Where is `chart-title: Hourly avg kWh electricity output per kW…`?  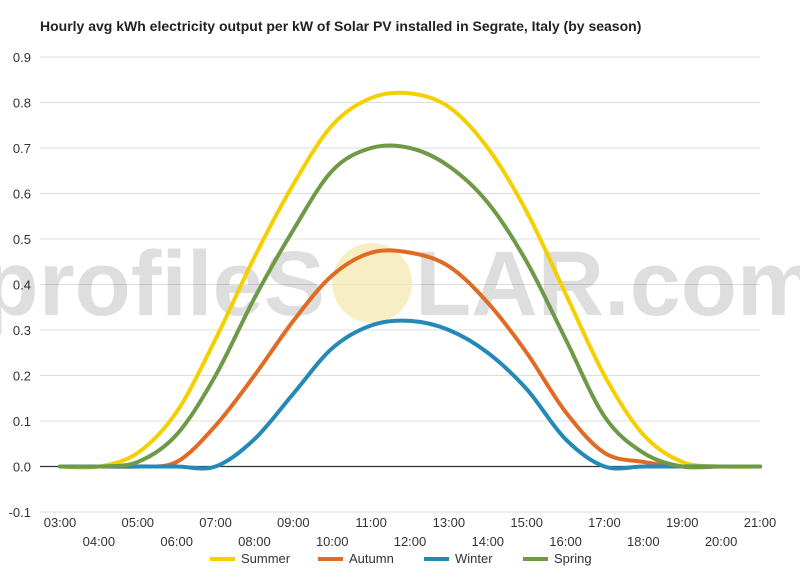 chart-title: Hourly avg kWh electricity output per kW… is located at coordinates (341, 26).